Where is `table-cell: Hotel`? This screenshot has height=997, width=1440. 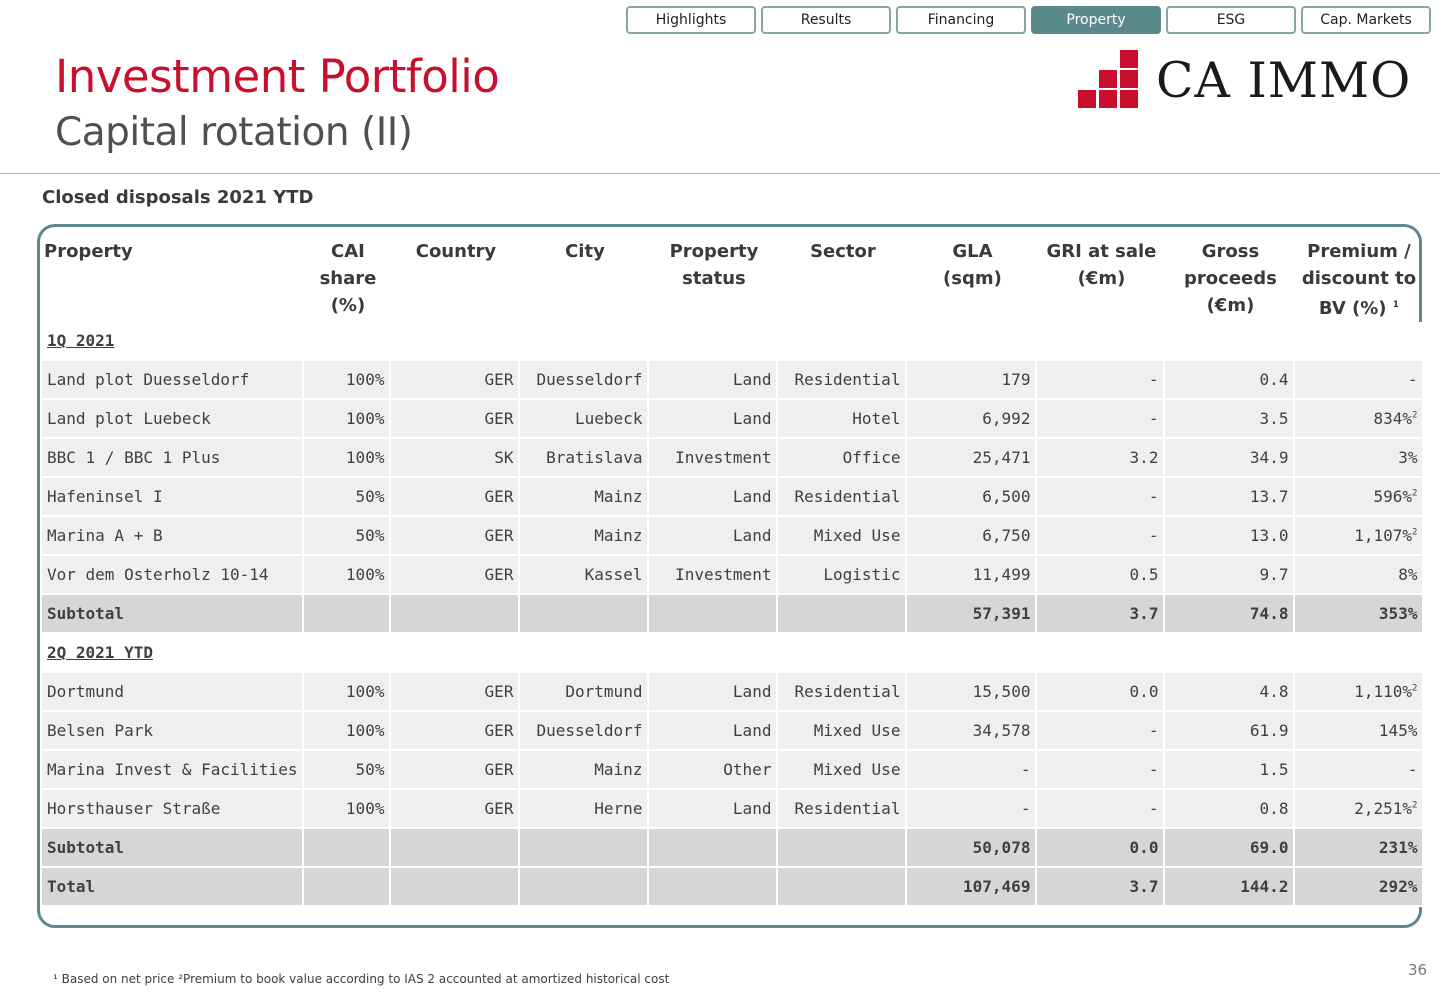
table-cell: Hotel is located at coordinates (843, 419).